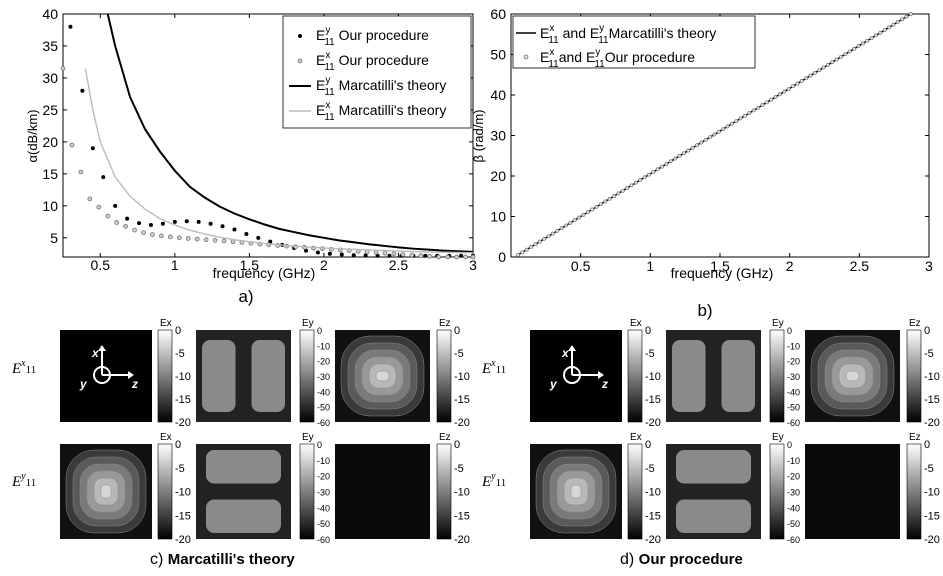  Describe the element at coordinates (498, 95) in the screenshot. I see `ytick-label: 40` at that location.